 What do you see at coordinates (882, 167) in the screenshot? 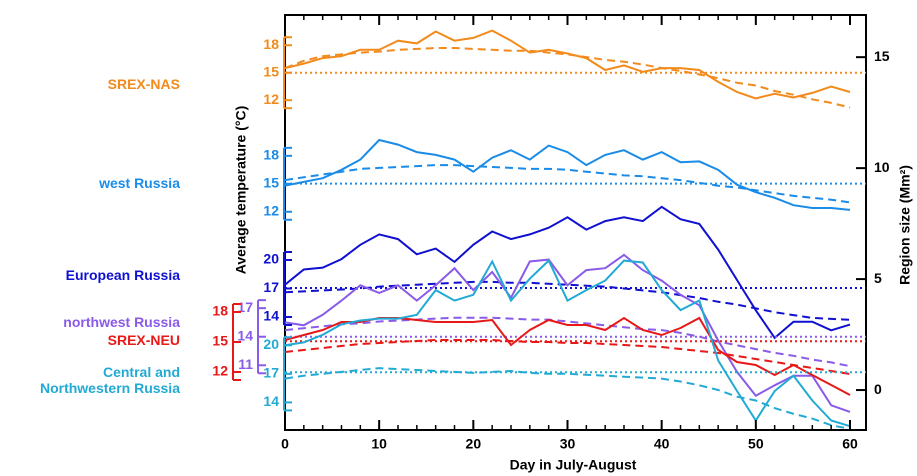
I see `y2-tick-label: 10` at bounding box center [882, 167].